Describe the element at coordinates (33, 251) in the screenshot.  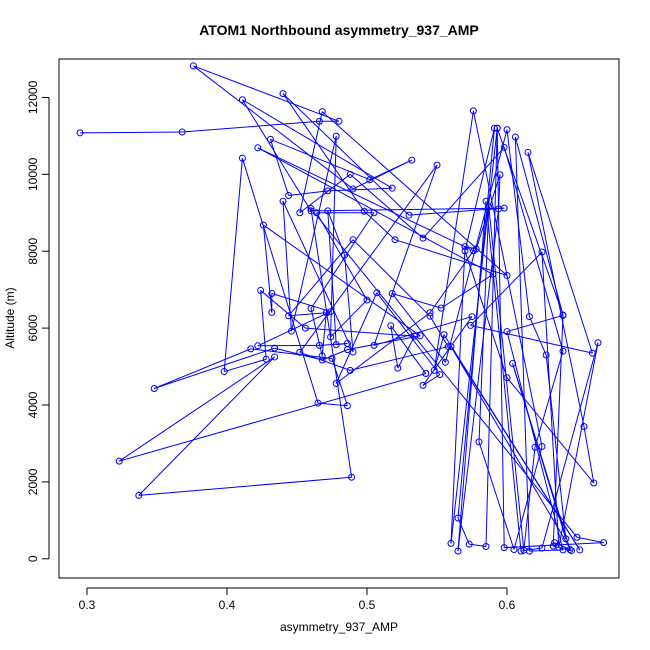
I see `y-tick-label: 8000` at that location.